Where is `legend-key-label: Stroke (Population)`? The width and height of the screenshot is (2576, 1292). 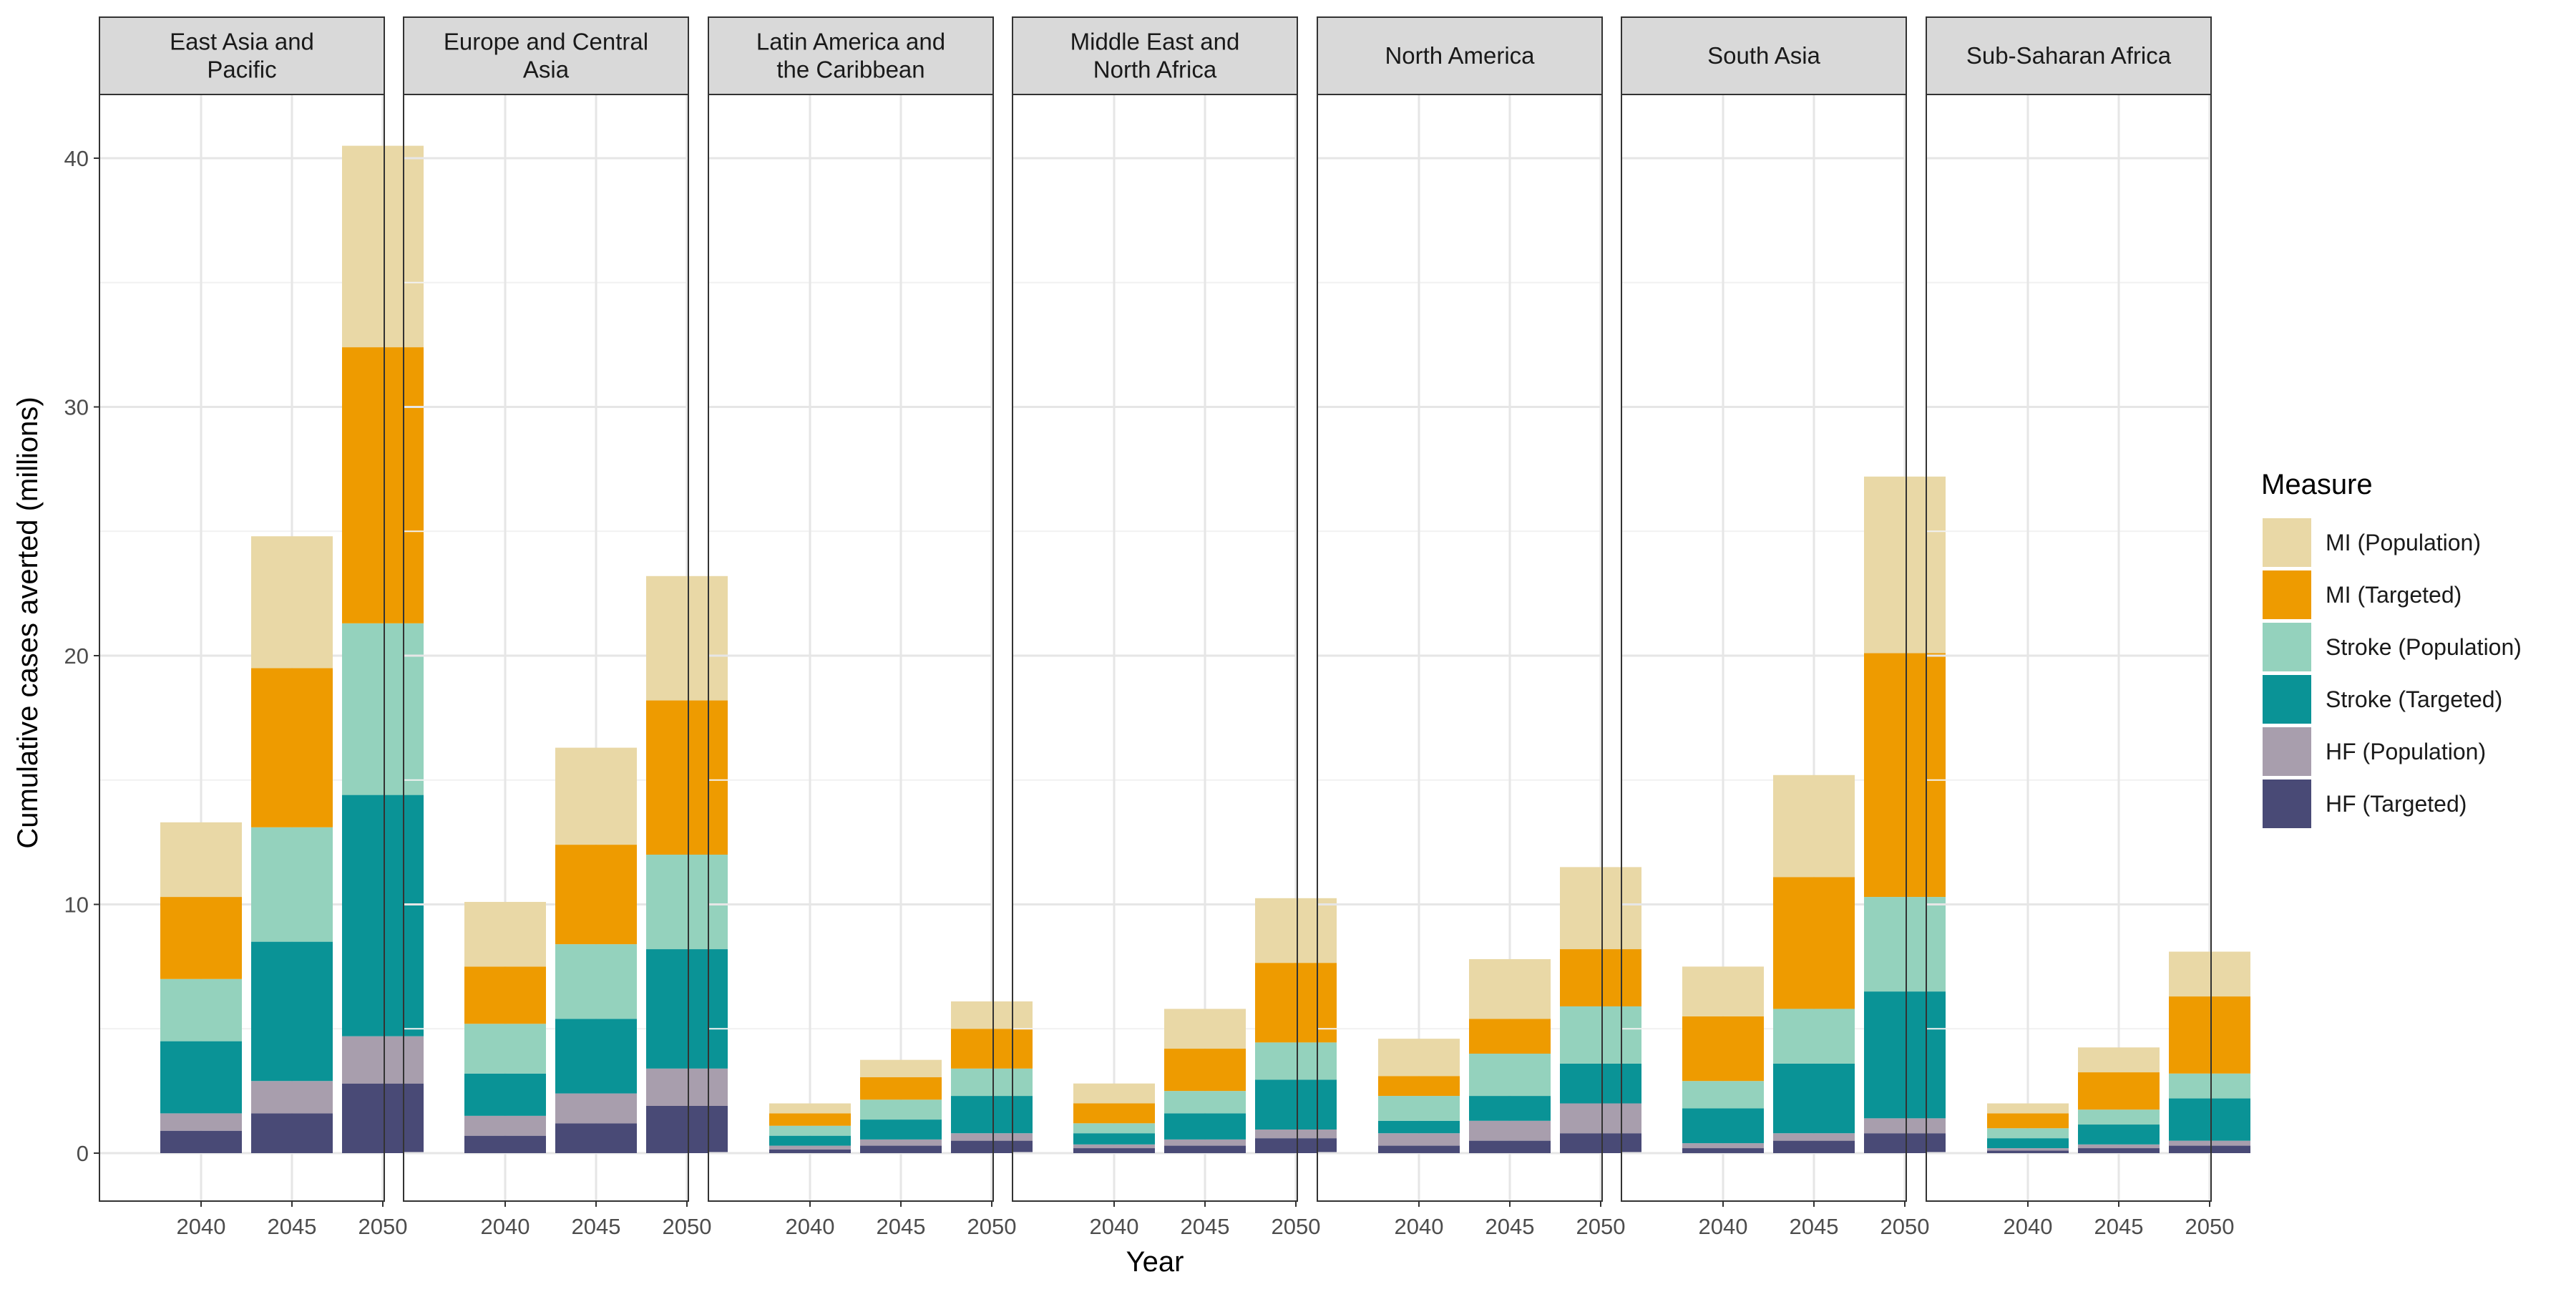
legend-key-label: Stroke (Population) is located at coordinates (2424, 647).